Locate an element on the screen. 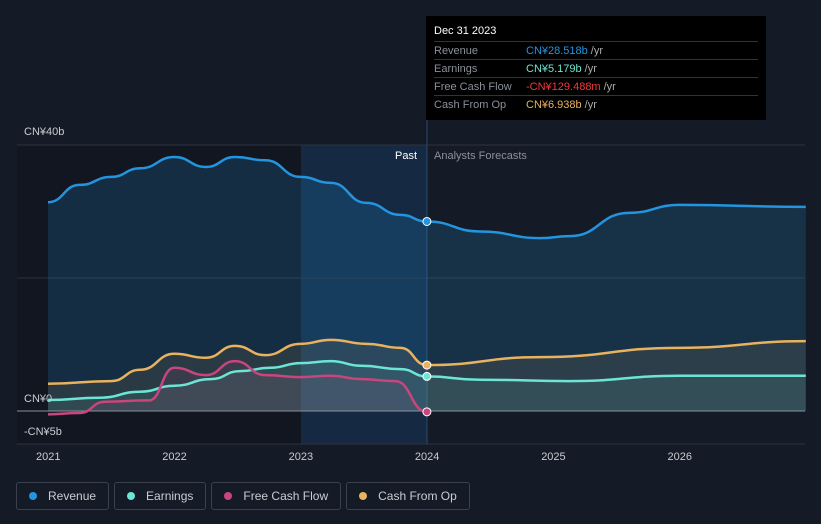 The image size is (821, 524). tooltip-row: Earnings CN¥5.179b/yr is located at coordinates (596, 68).